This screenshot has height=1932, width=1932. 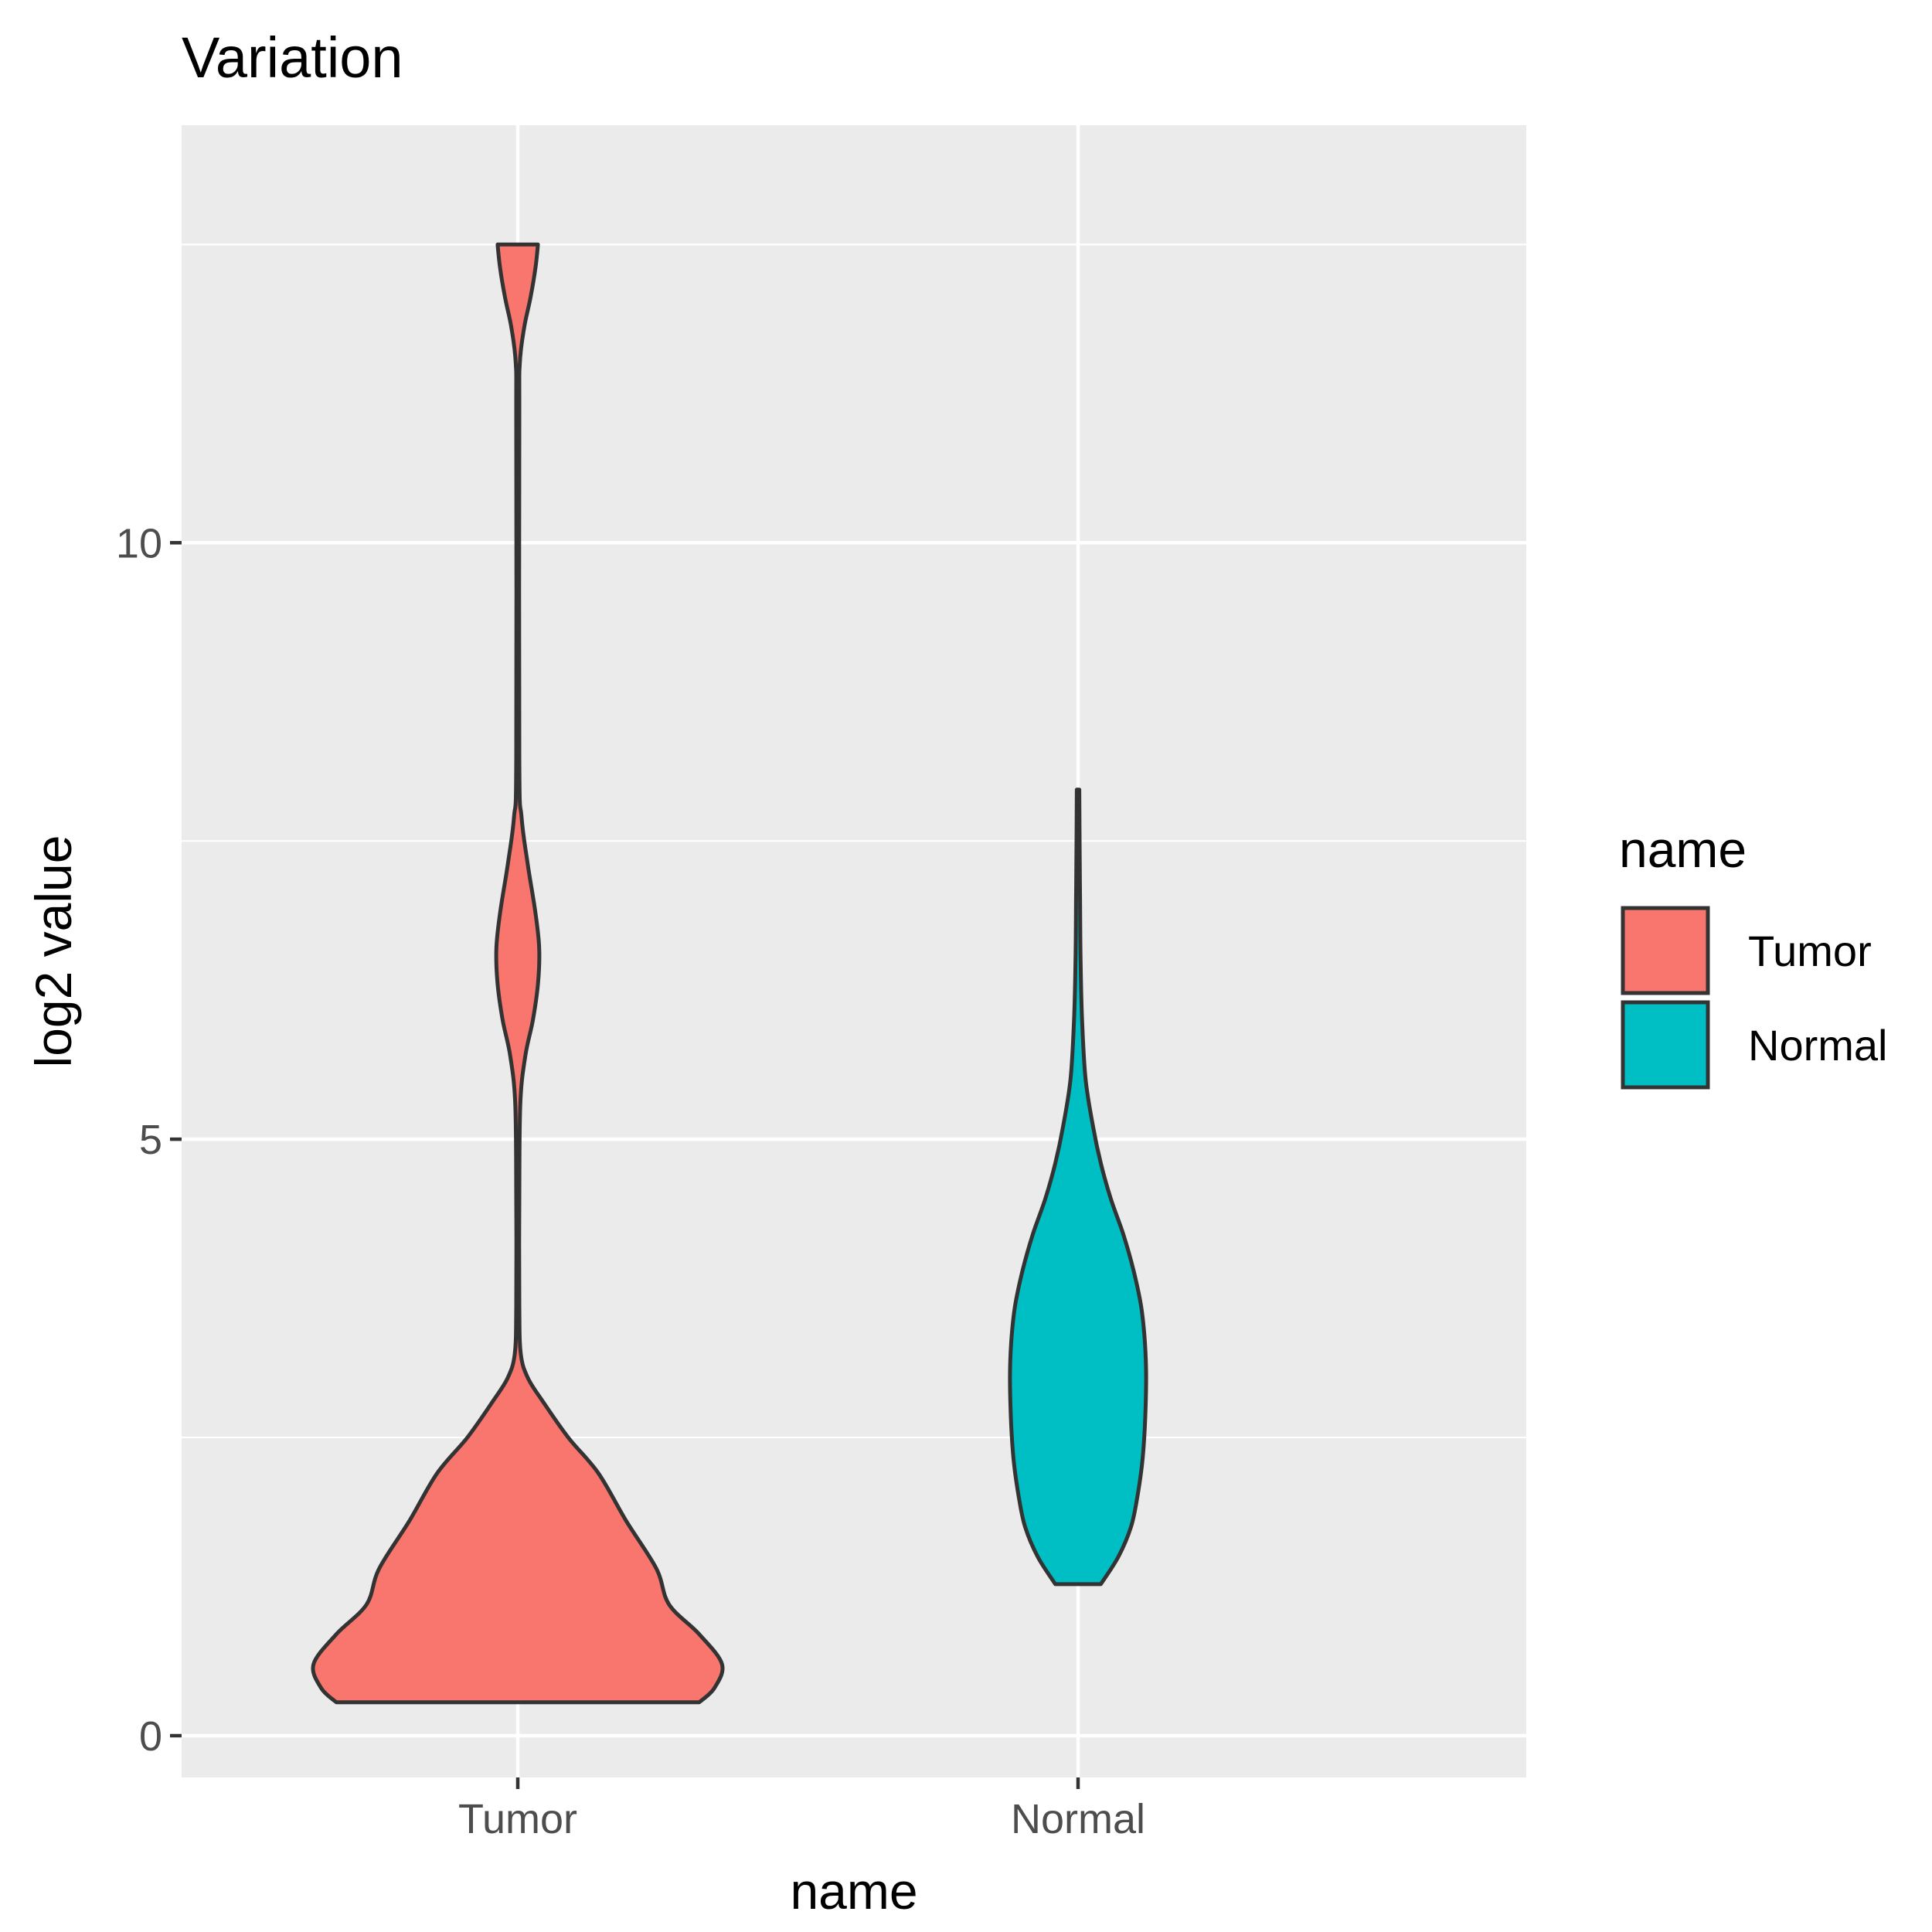 I want to click on y-tick-label-1: 5, so click(x=151, y=1140).